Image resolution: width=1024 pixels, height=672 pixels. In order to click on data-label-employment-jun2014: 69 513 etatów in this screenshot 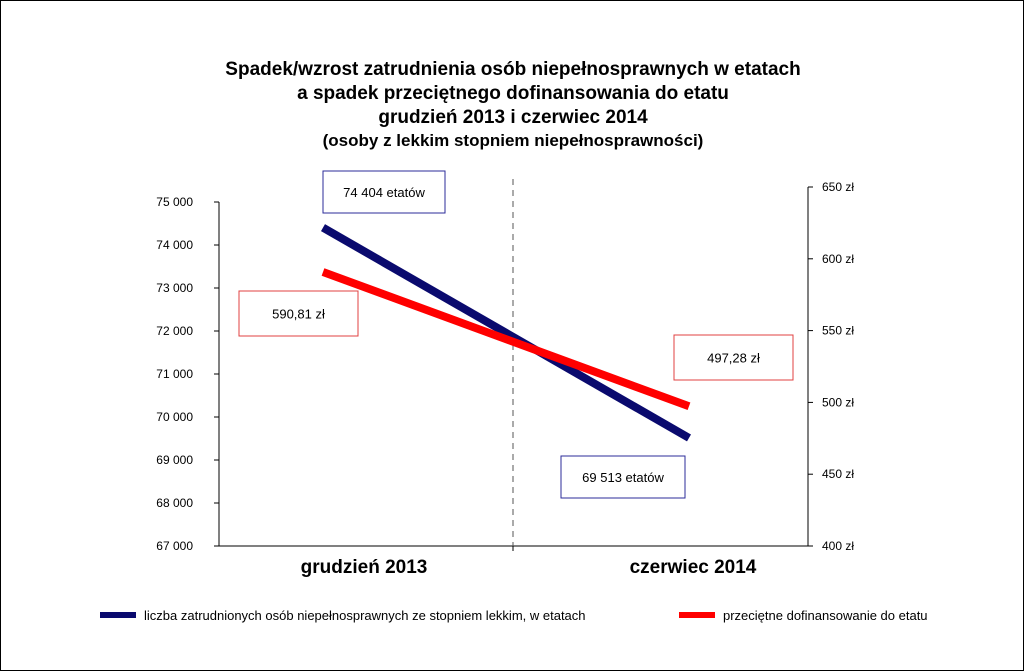, I will do `click(623, 477)`.